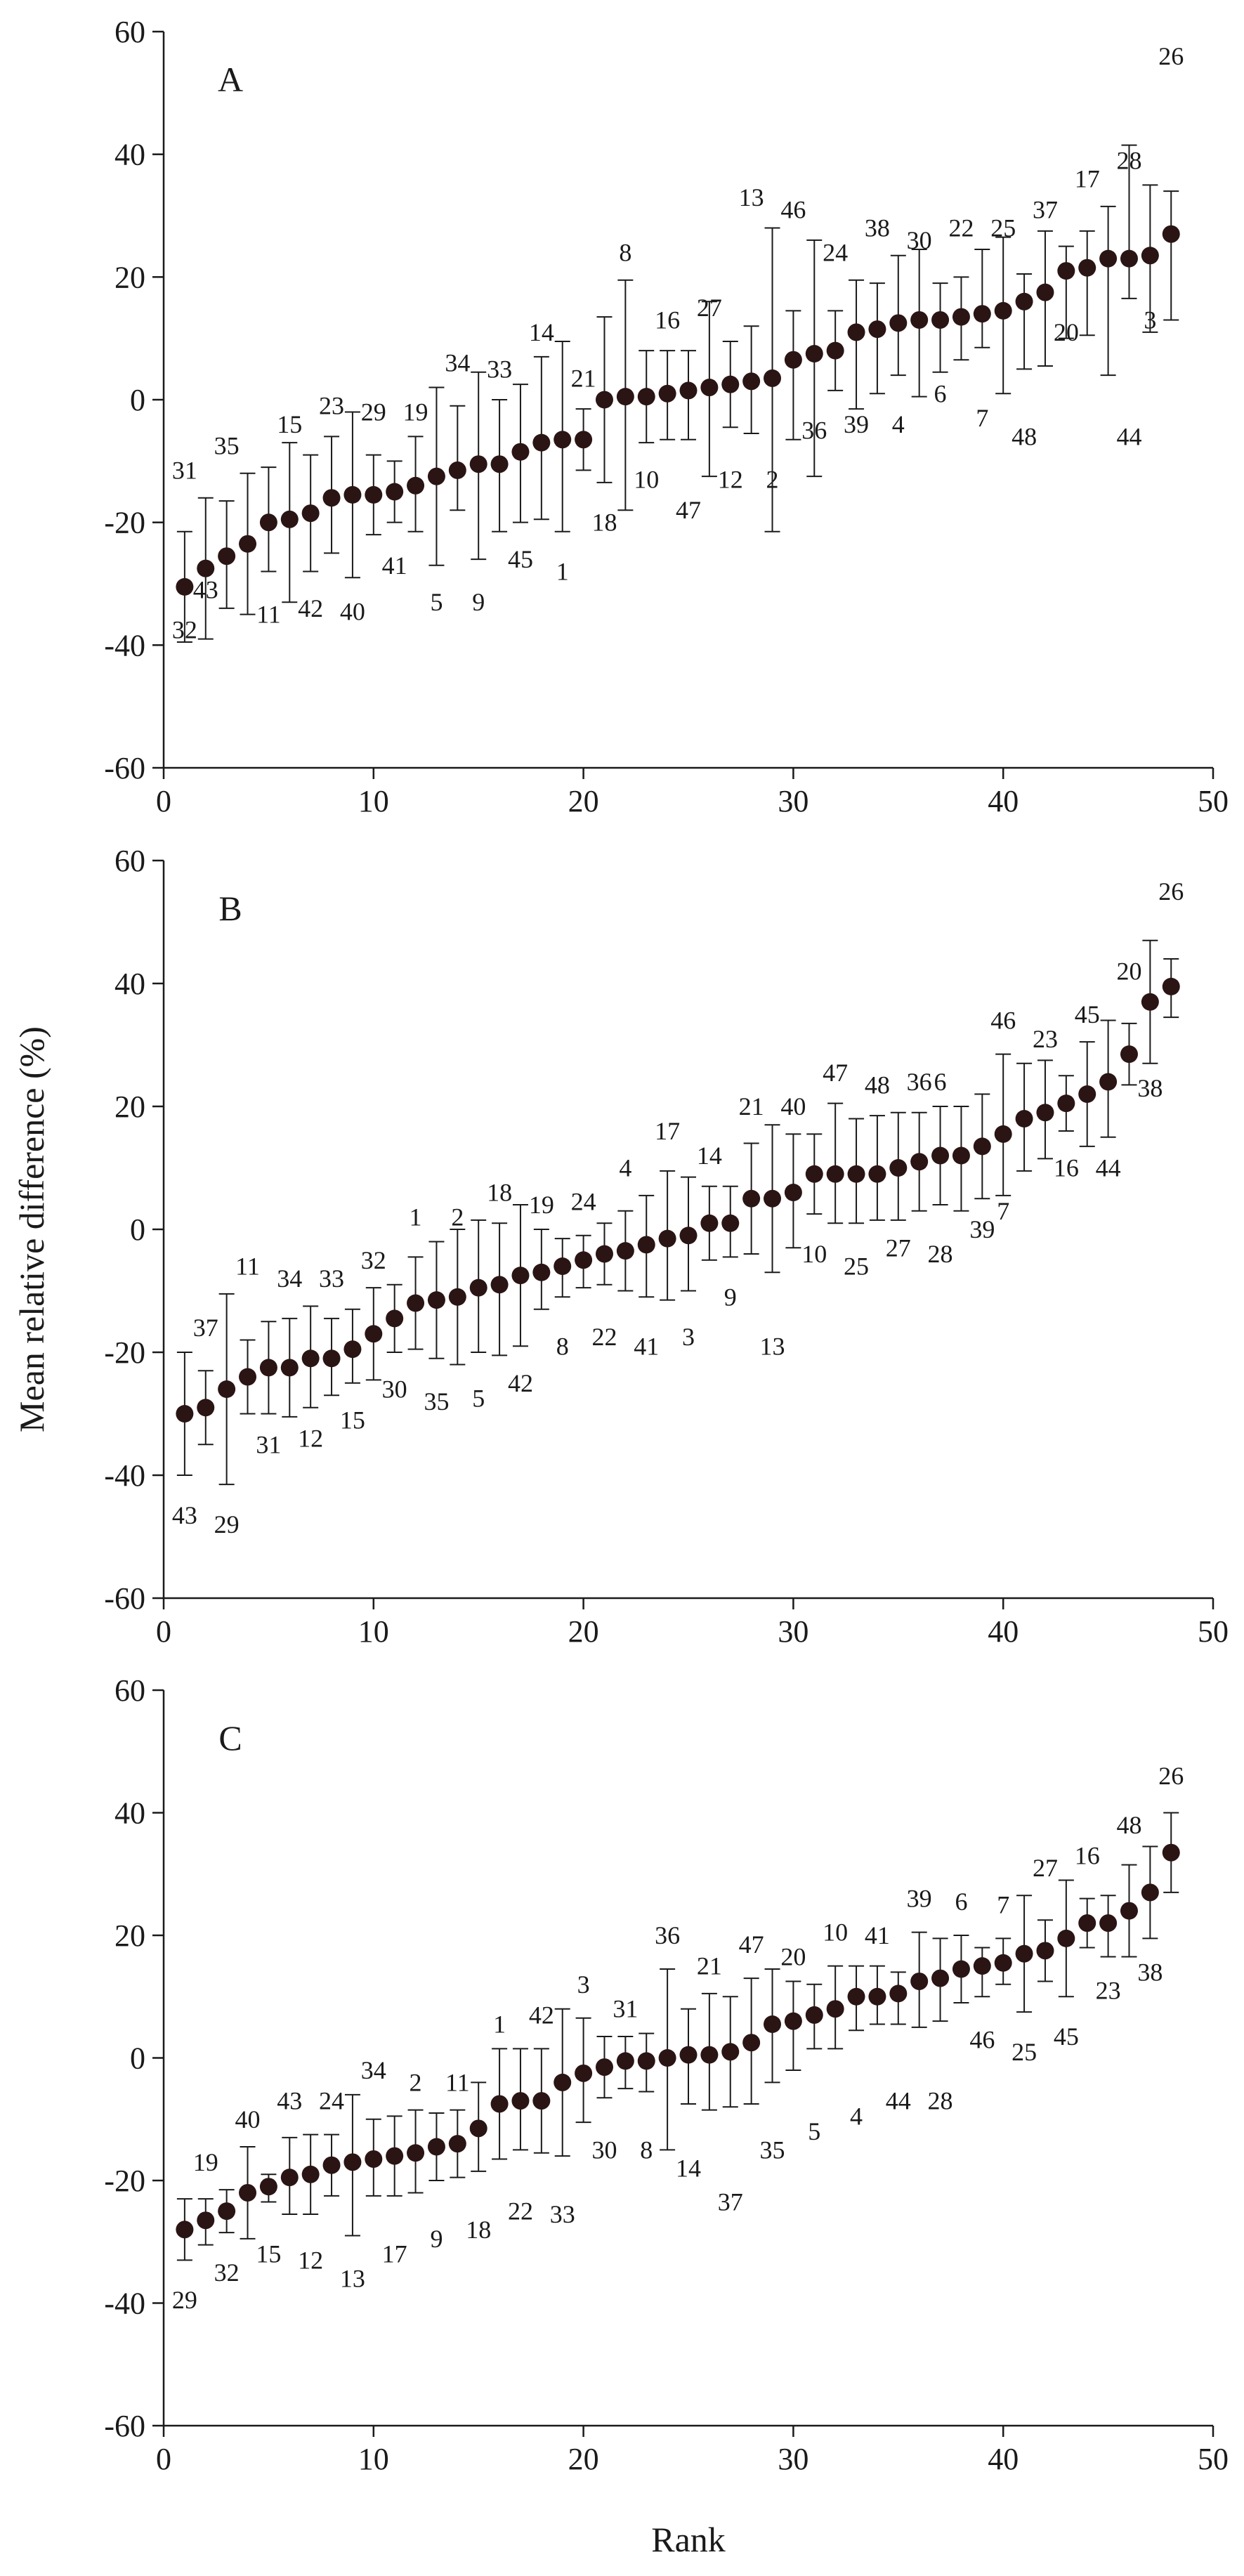 This screenshot has height=2576, width=1244. What do you see at coordinates (583, 2459) in the screenshot?
I see `panel-c-x-tick-label: 20` at bounding box center [583, 2459].